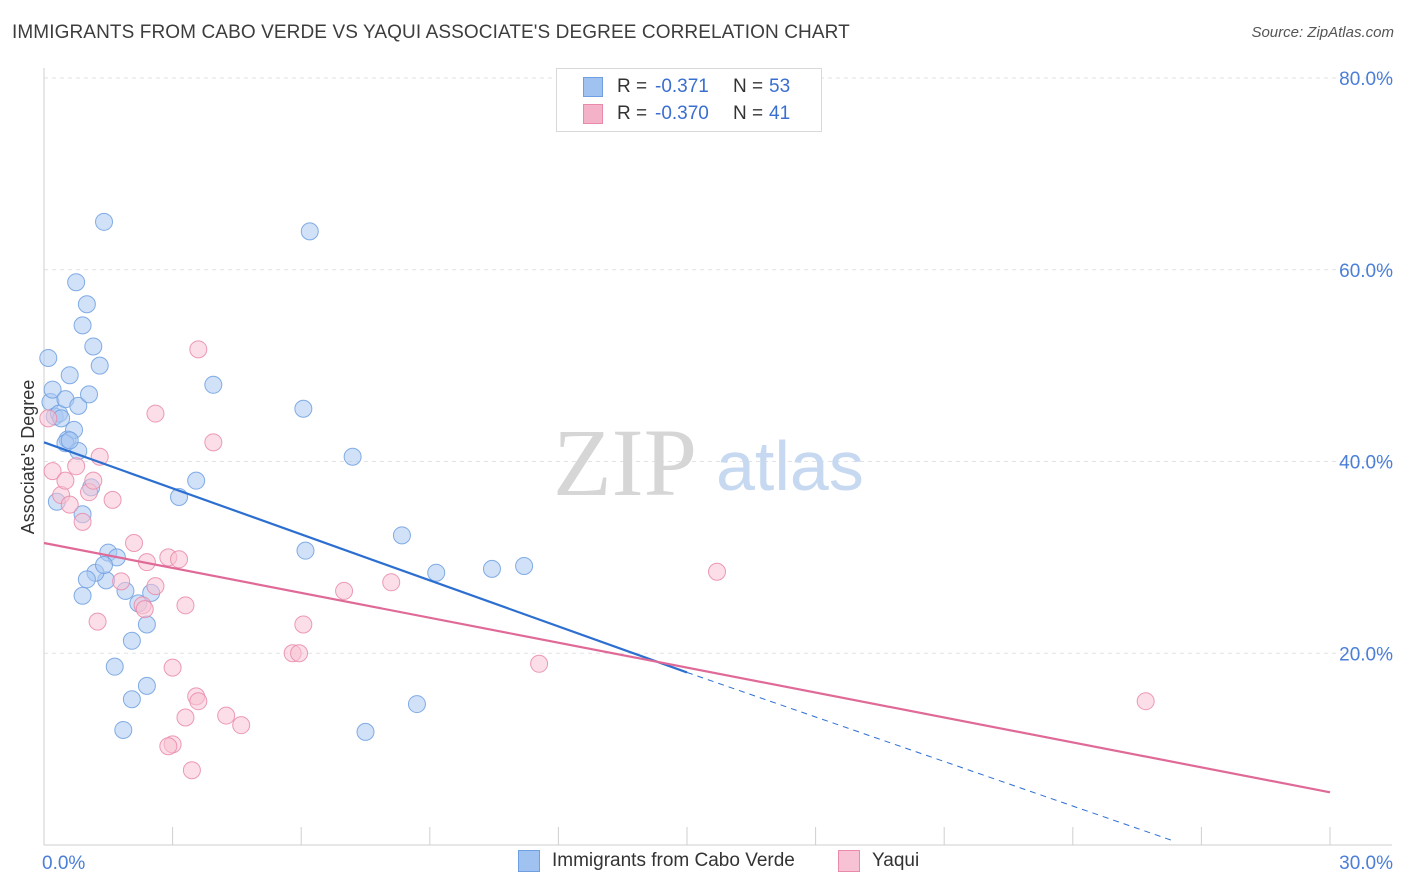  What do you see at coordinates (686, 114) in the screenshot?
I see `legend-row-yaqui: R = -0.370 N = 41` at bounding box center [686, 114].